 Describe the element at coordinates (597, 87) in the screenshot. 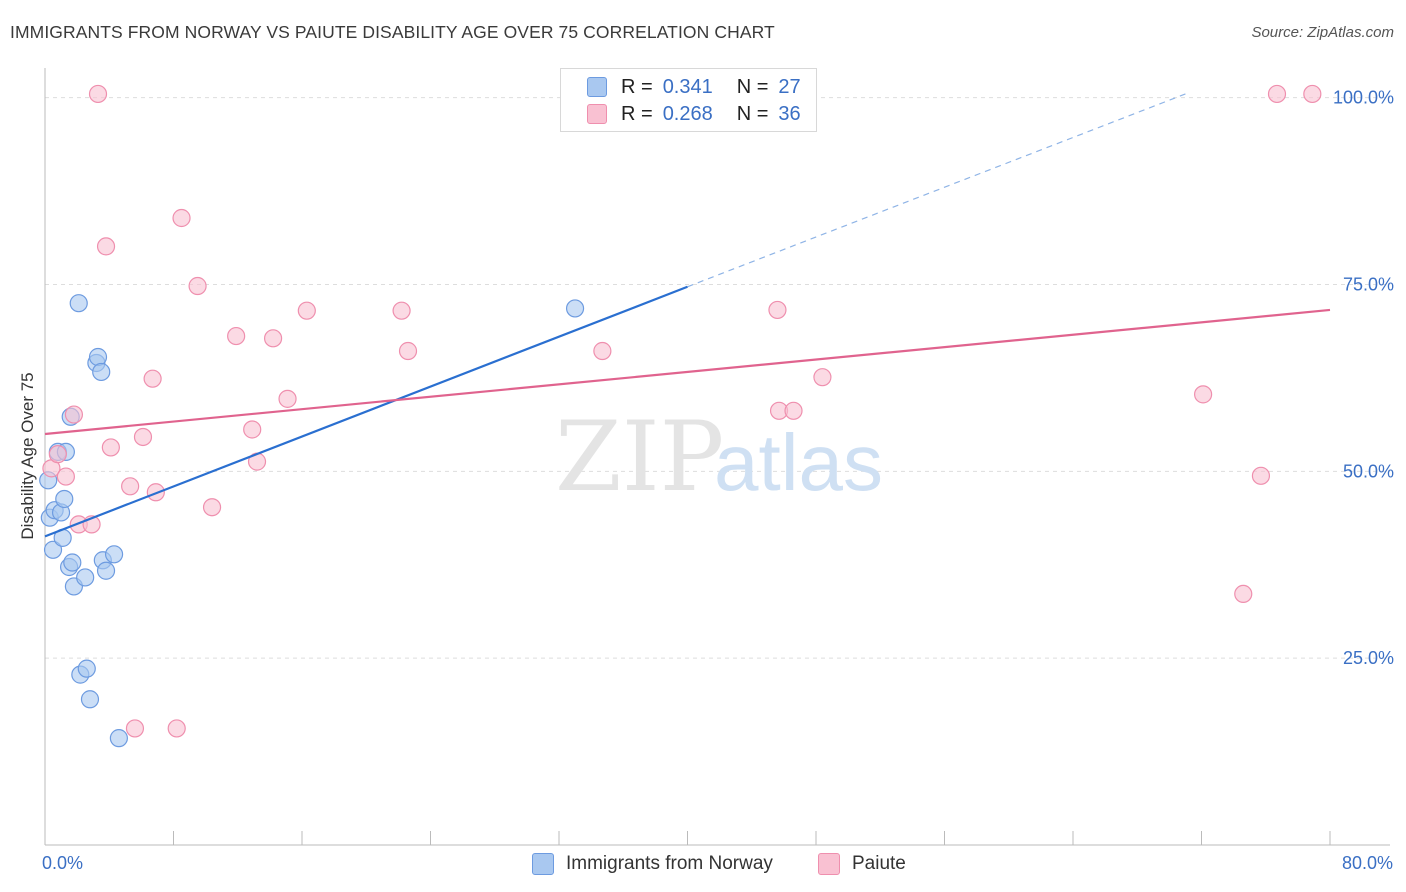

I see `legend-swatch-norway` at that location.